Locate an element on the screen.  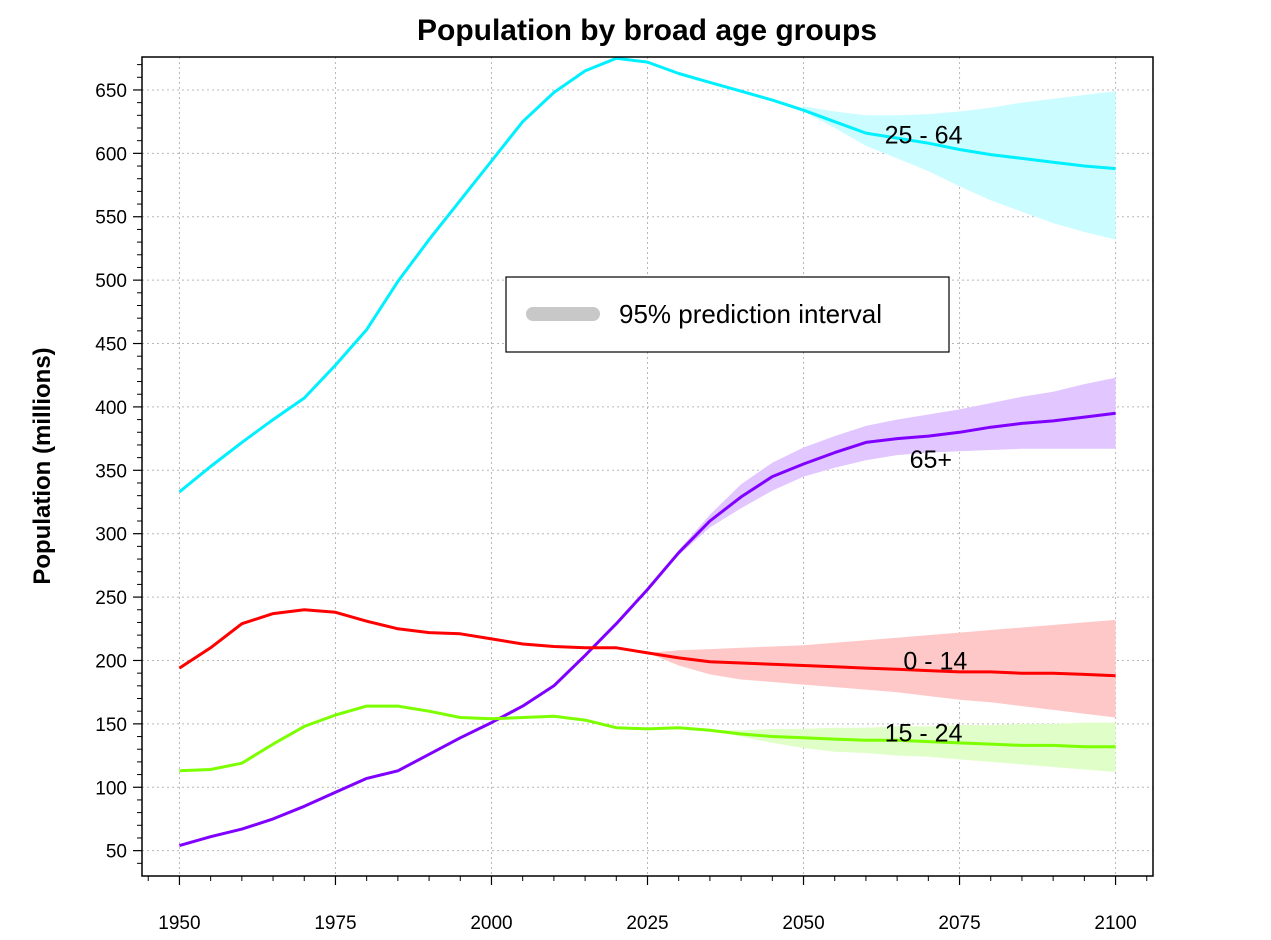
x-tick-label: 2025 is located at coordinates (647, 923).